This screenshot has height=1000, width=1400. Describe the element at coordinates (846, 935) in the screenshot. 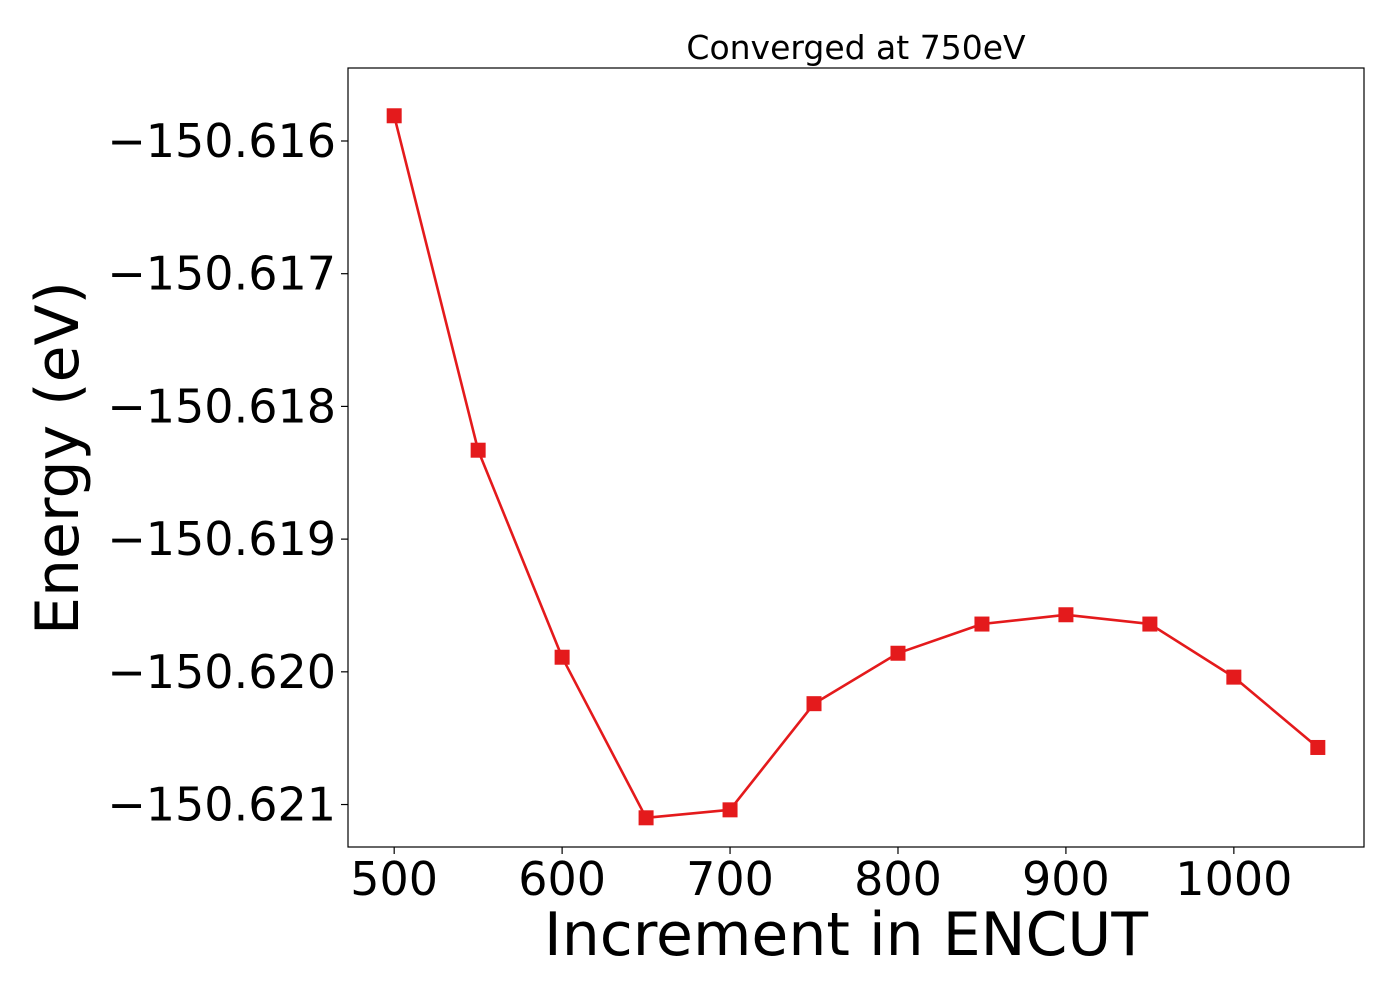

I see `x-axis-title: Increment in ENCUT` at that location.